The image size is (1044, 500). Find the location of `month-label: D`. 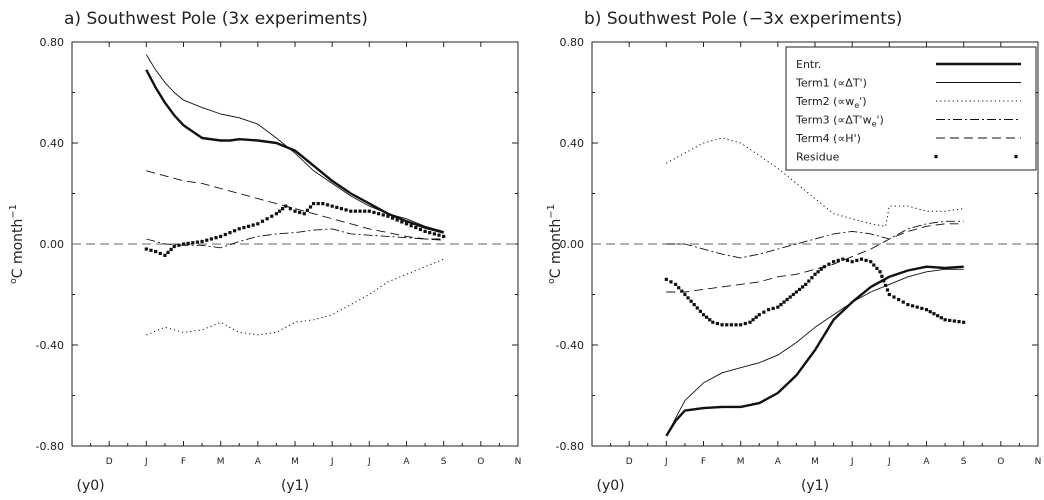

month-label: D is located at coordinates (109, 462).